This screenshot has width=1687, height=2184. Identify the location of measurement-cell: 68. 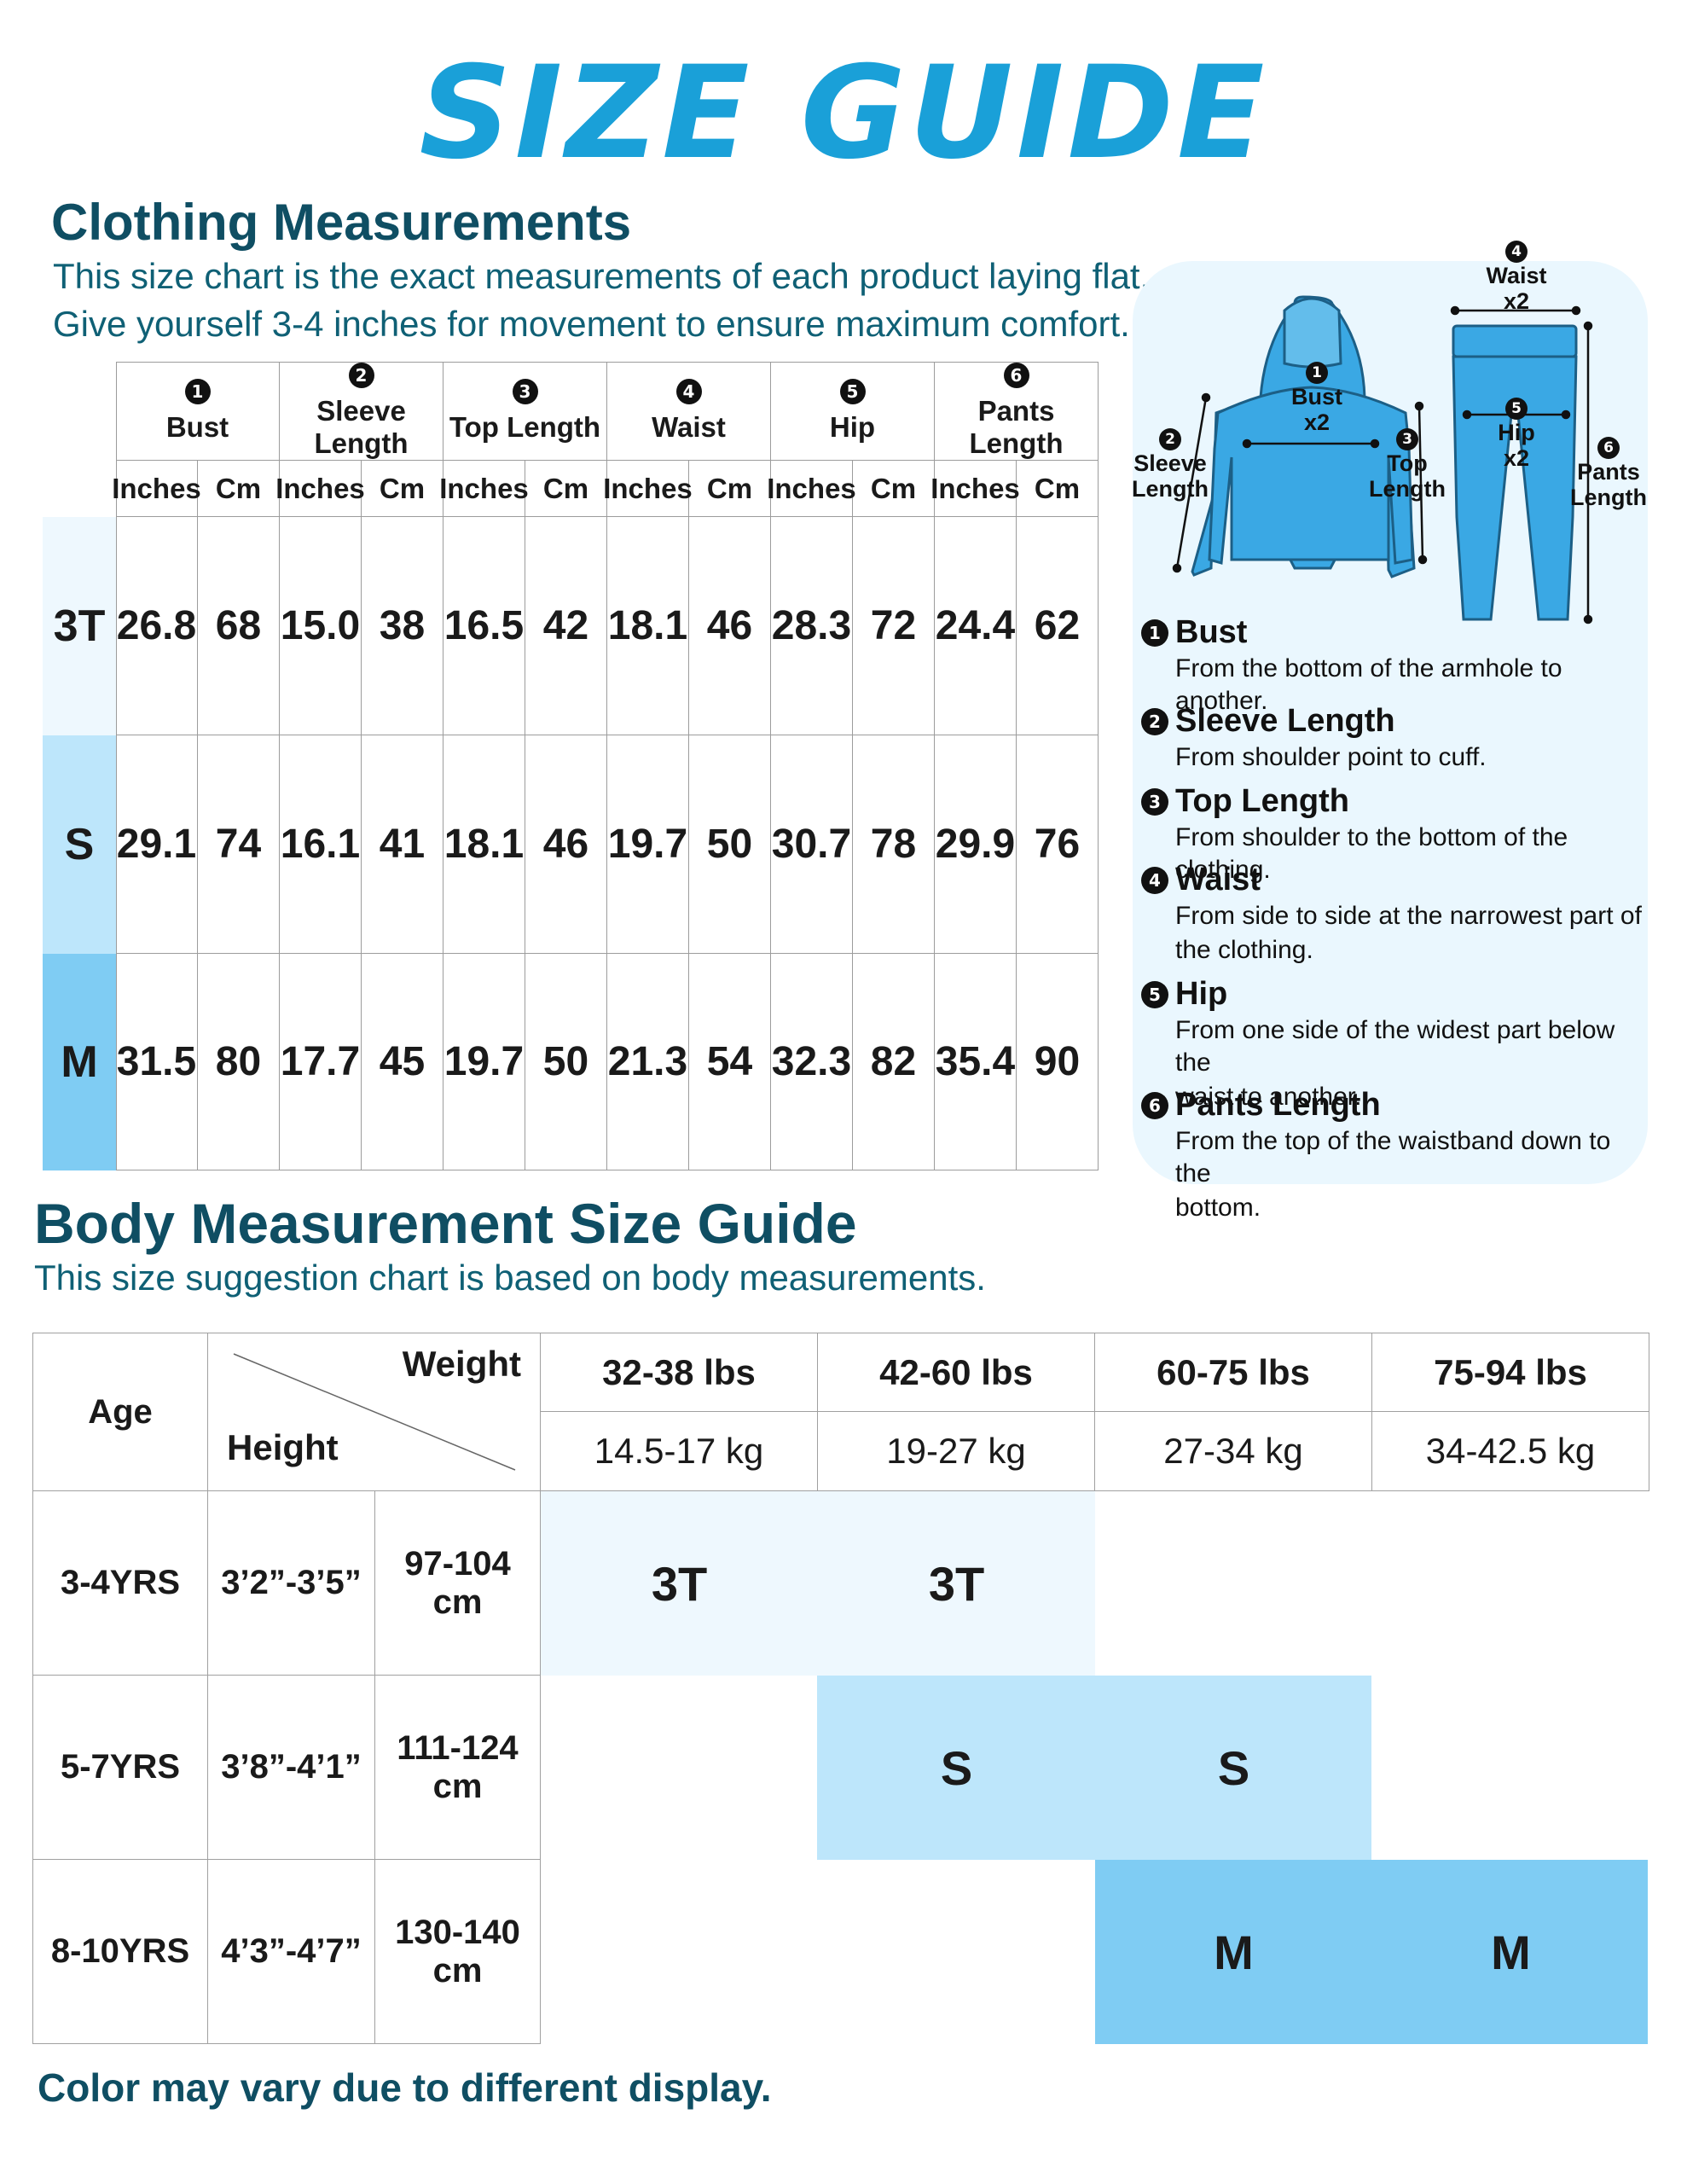
(239, 626).